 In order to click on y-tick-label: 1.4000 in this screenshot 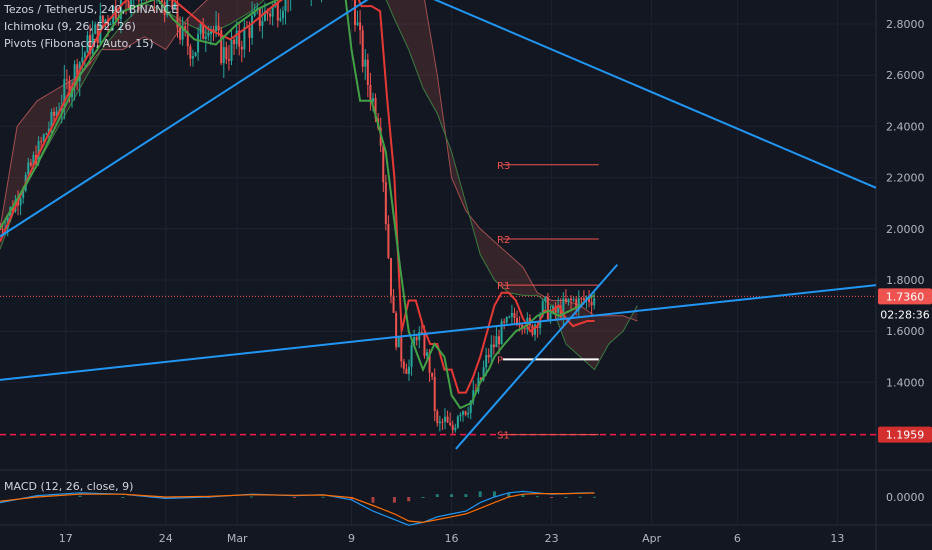, I will do `click(905, 382)`.